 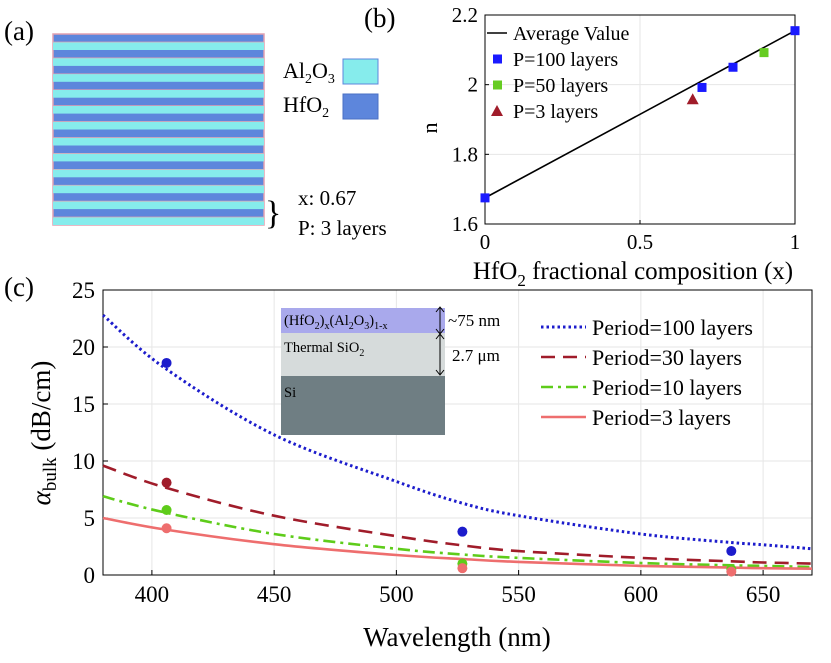 What do you see at coordinates (795, 242) in the screenshot?
I see `index-tick-label-x: 1` at bounding box center [795, 242].